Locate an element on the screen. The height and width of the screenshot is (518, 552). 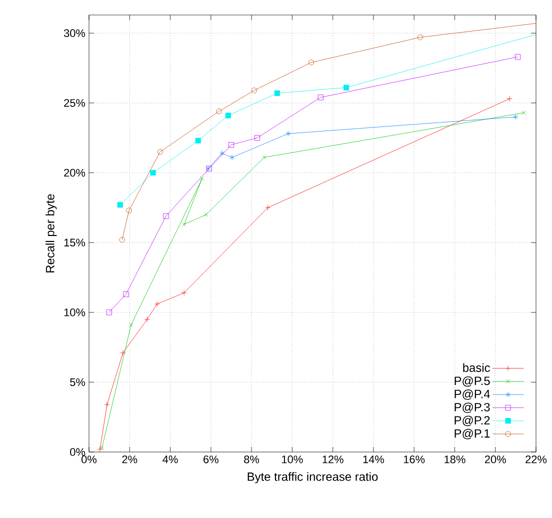
legend-label: P@P.1 is located at coordinates (472, 434).